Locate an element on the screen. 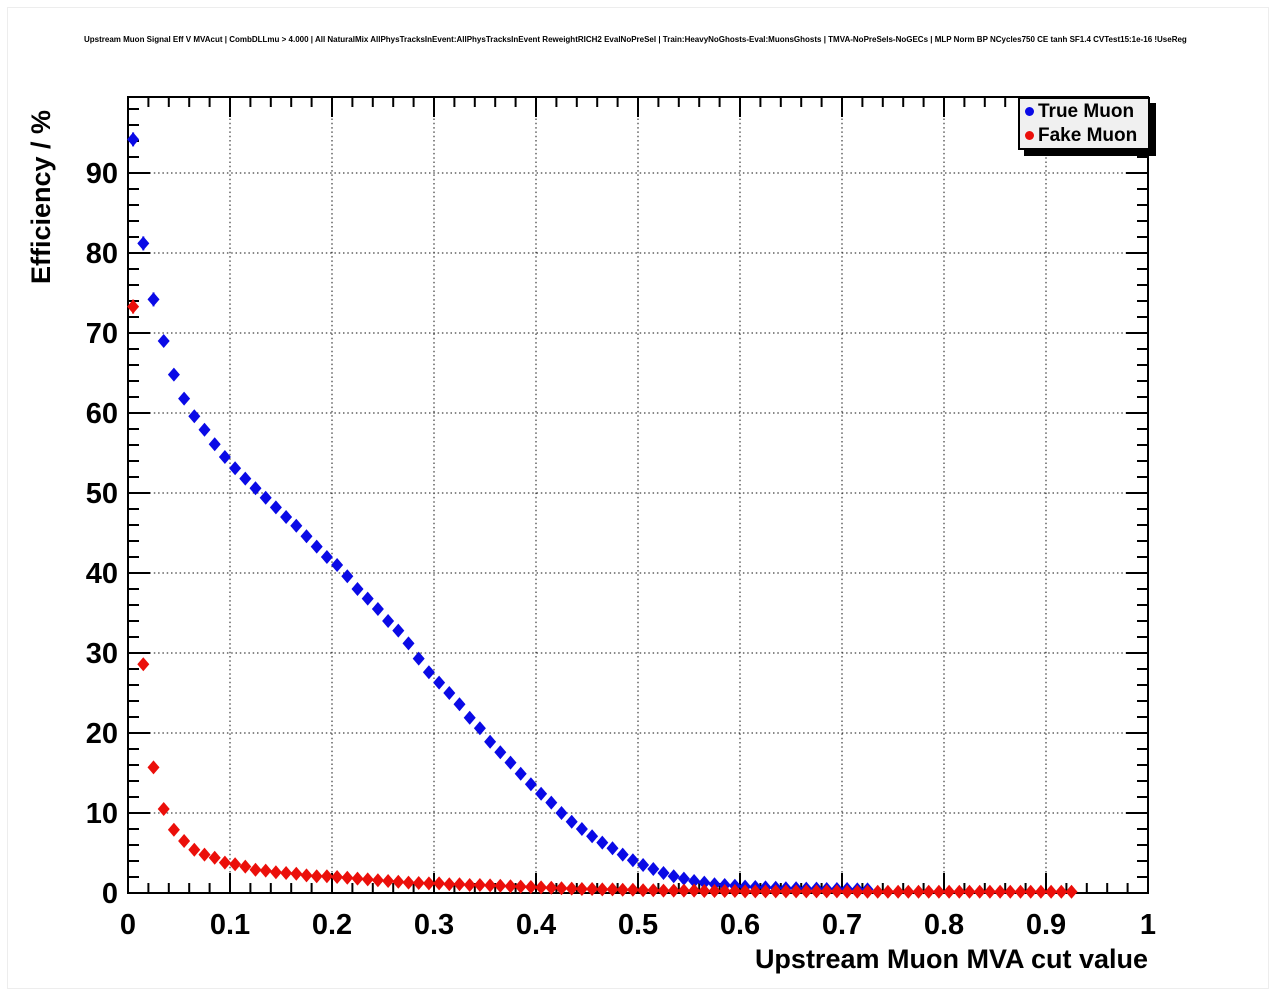 This screenshot has height=996, width=1276. legend-label-fake-muon: Fake Muon is located at coordinates (1088, 135).